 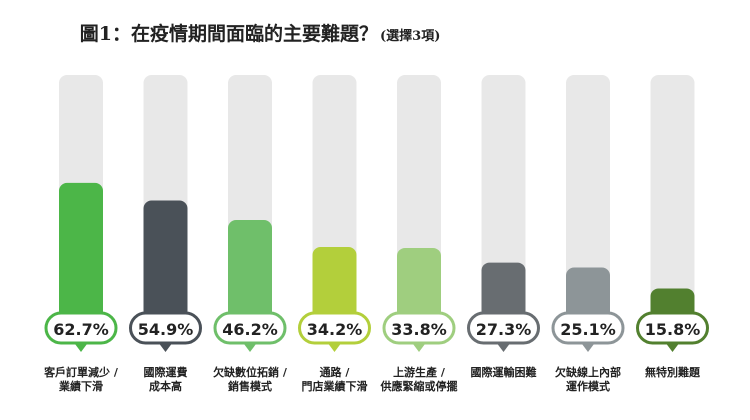 What do you see at coordinates (335, 386) in the screenshot?
I see `category-label: 門店業績下滑` at bounding box center [335, 386].